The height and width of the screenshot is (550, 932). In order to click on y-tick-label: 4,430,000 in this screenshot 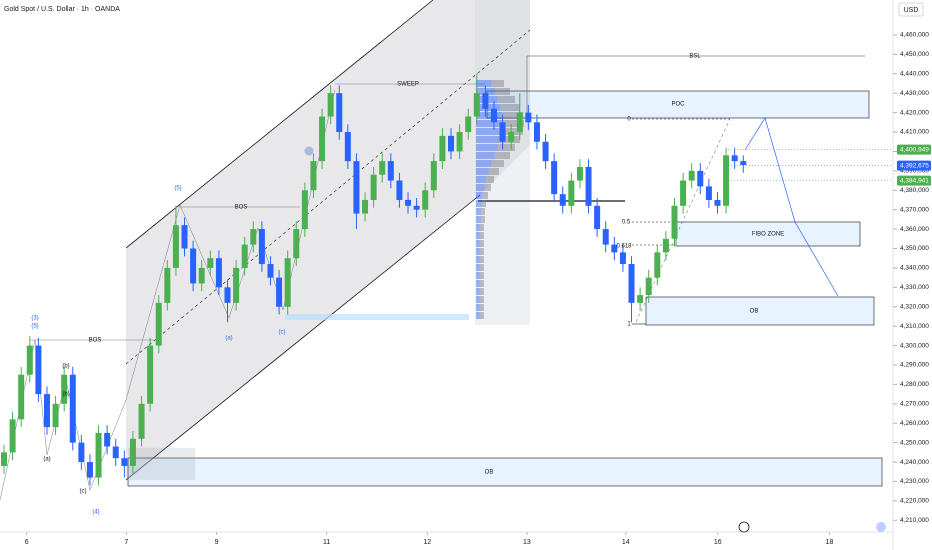, I will do `click(914, 93)`.